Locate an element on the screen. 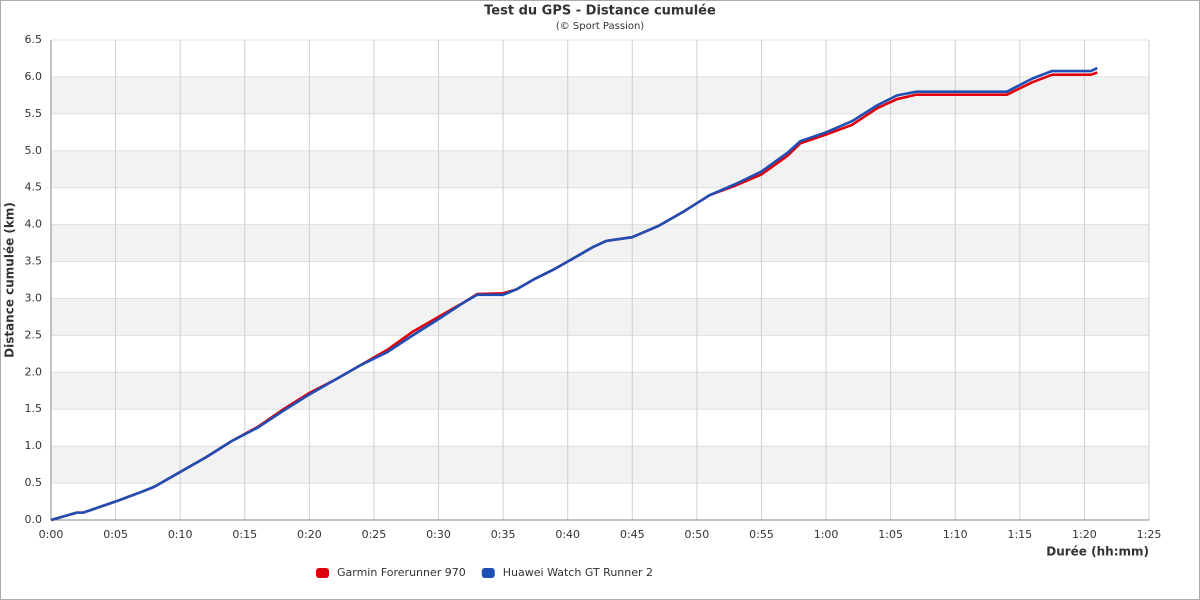  y-tick-label: 0.0 is located at coordinates (34, 519).